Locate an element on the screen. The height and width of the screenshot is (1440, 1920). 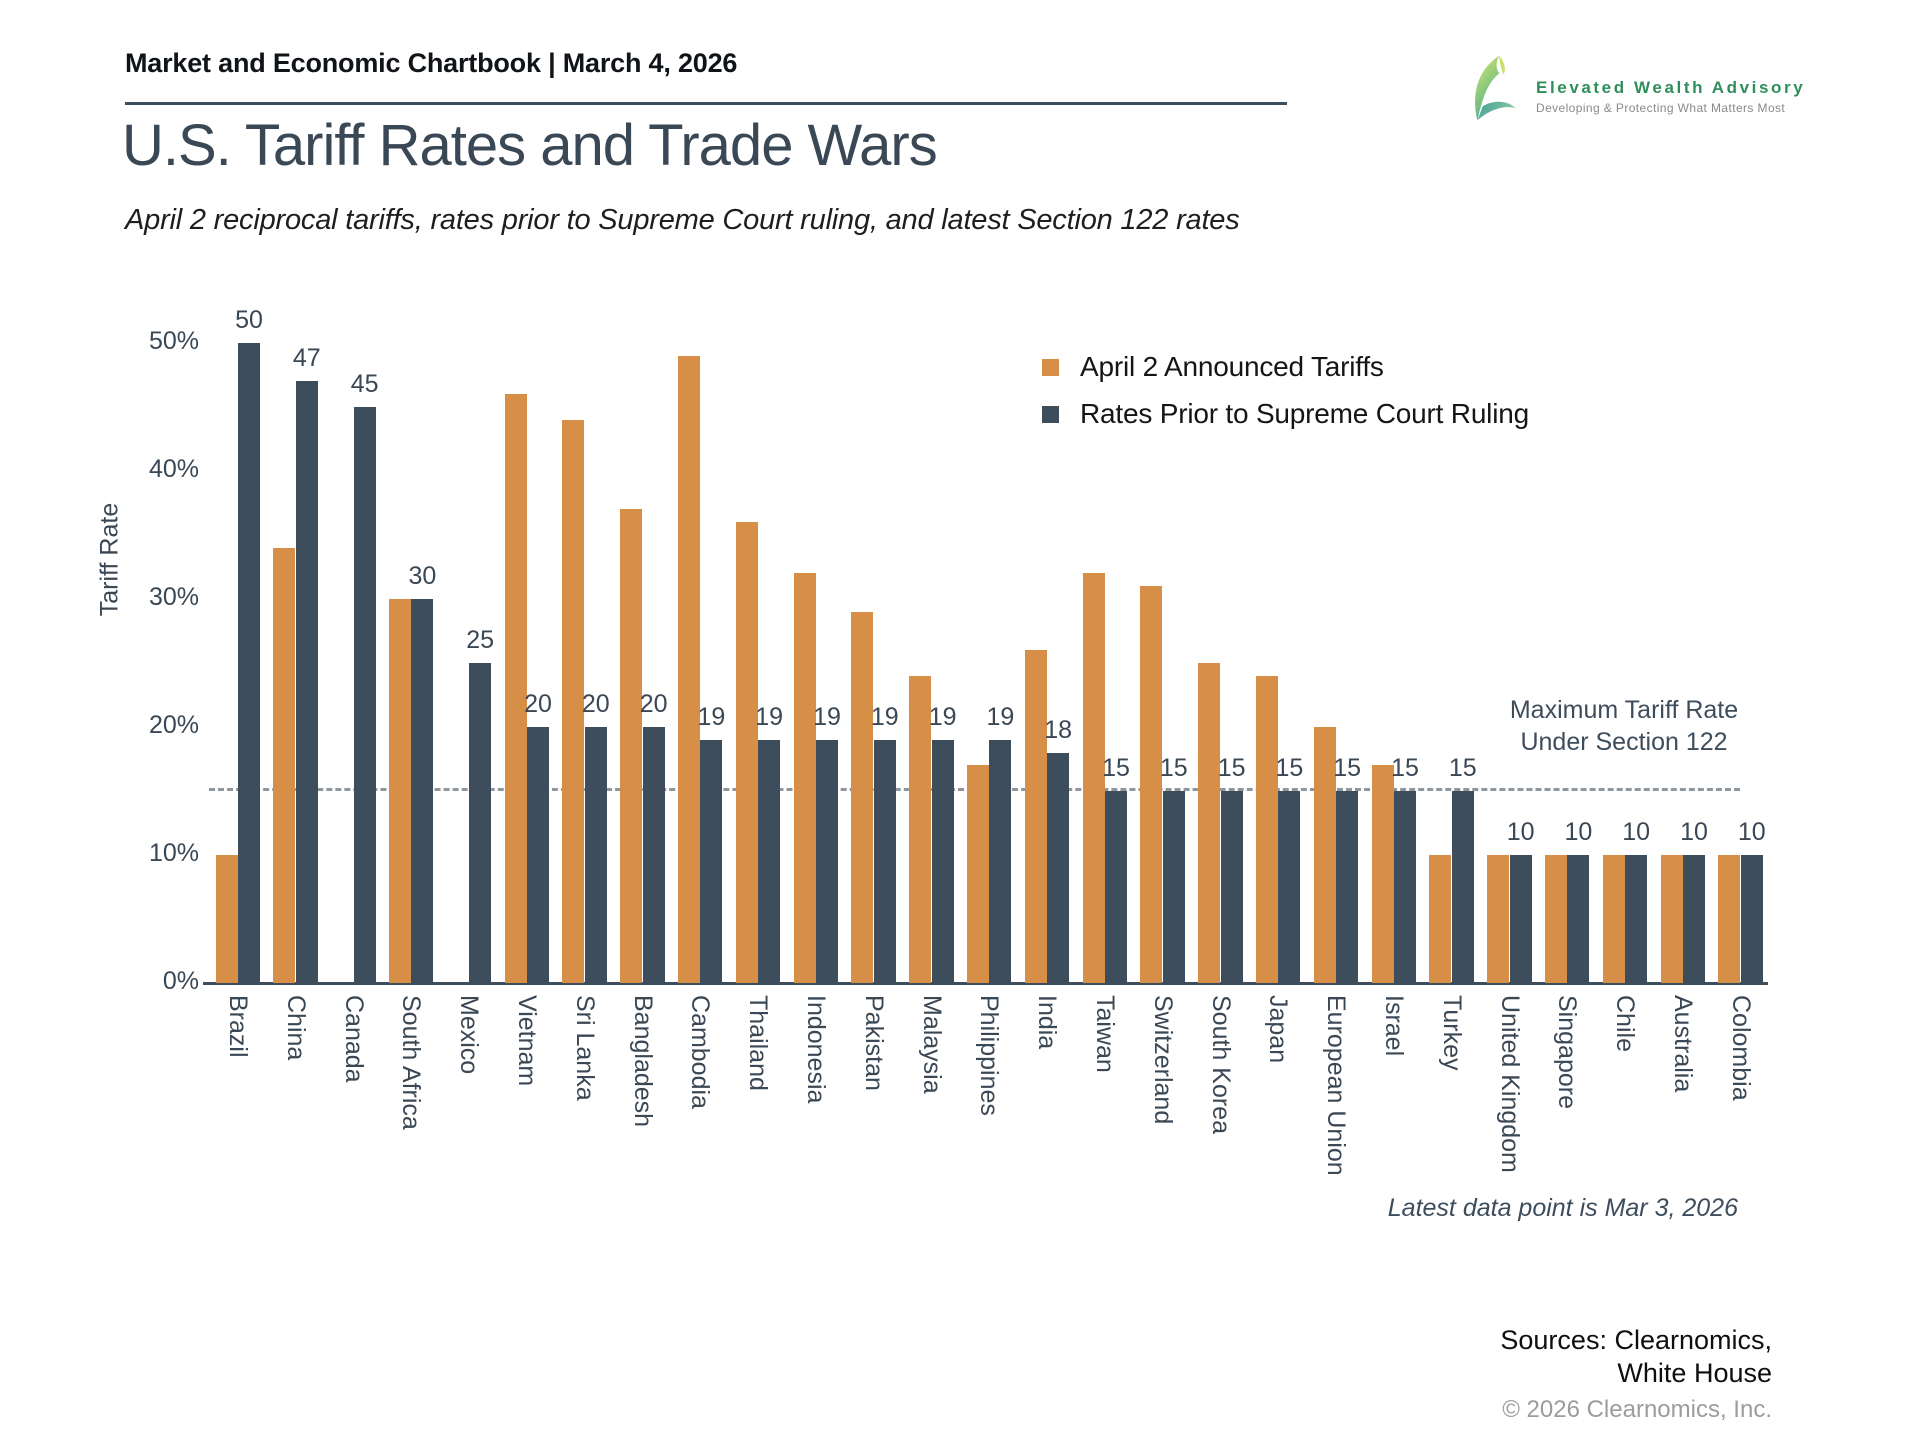
reference-line-label-1: Maximum Tariff Rate is located at coordinates (1624, 710).